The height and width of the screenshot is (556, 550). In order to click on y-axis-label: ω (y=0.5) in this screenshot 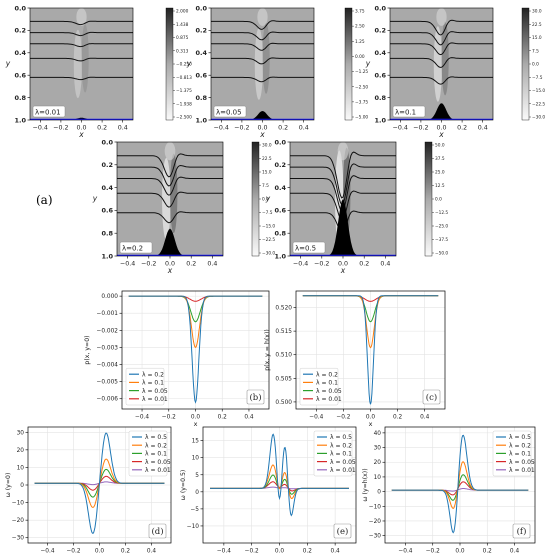, I will do `click(183, 485)`.